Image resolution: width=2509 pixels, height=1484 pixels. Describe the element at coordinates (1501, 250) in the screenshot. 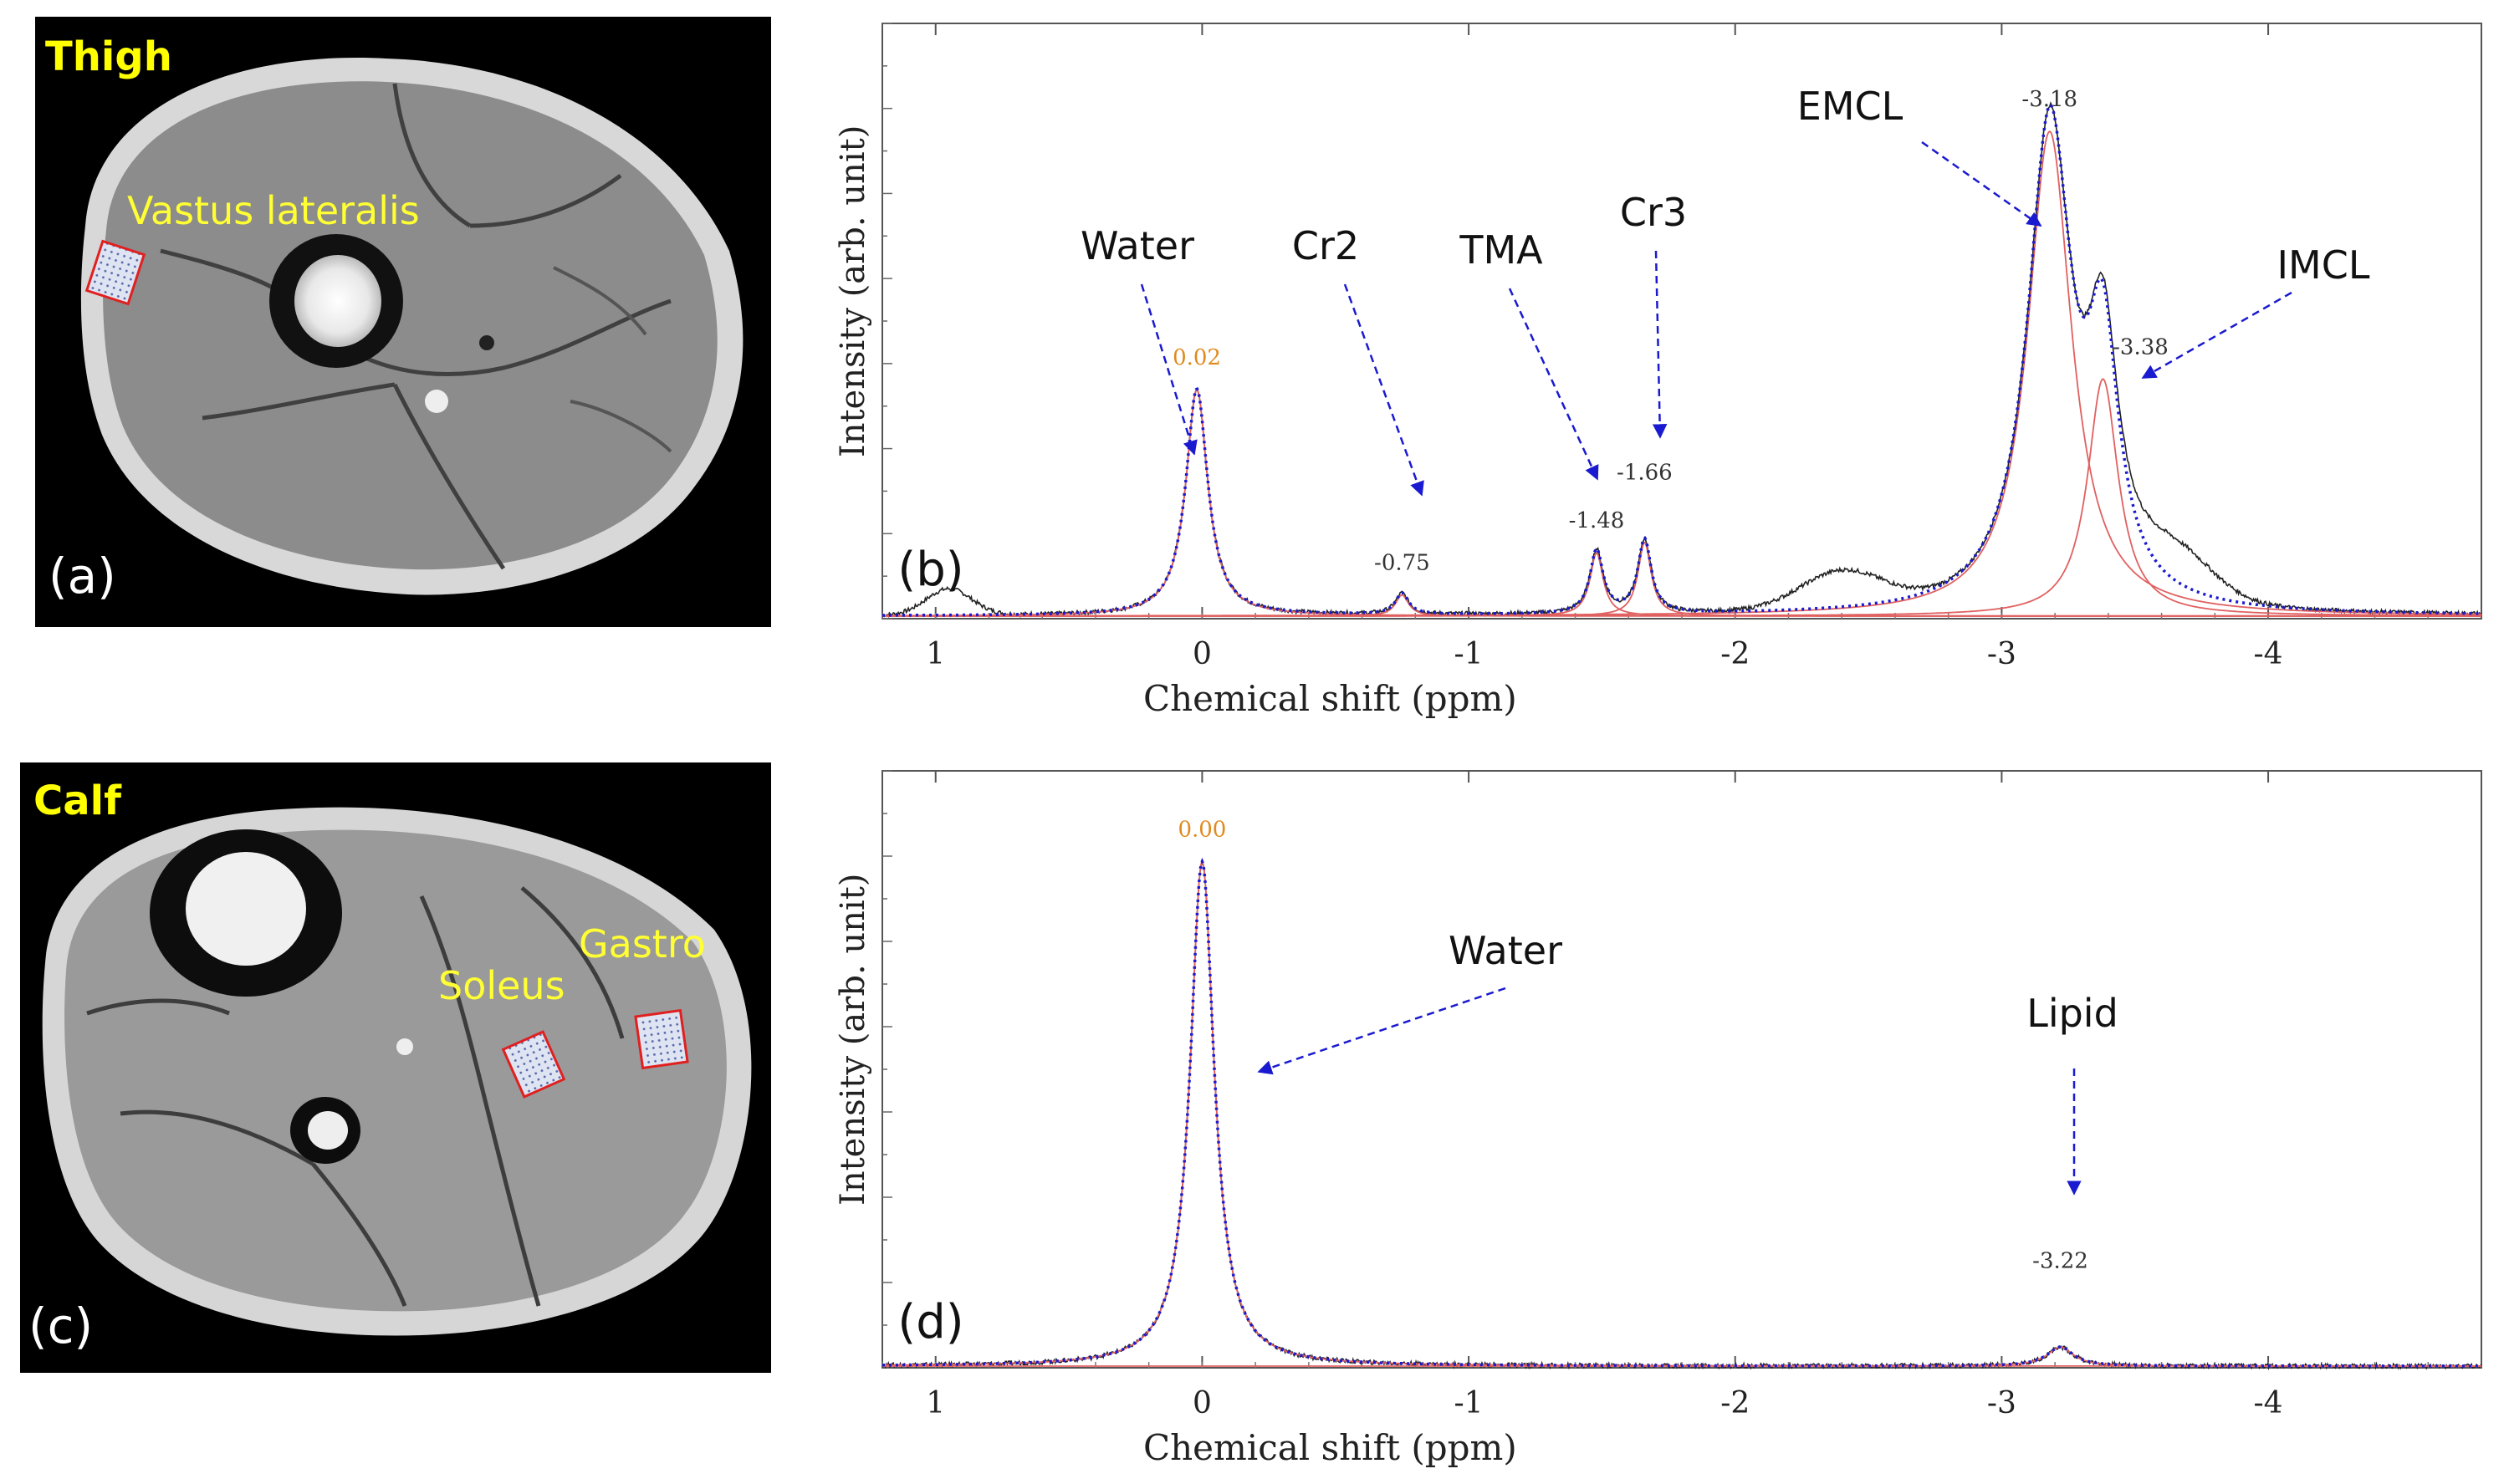

I see `annotation-tma: TMA` at that location.